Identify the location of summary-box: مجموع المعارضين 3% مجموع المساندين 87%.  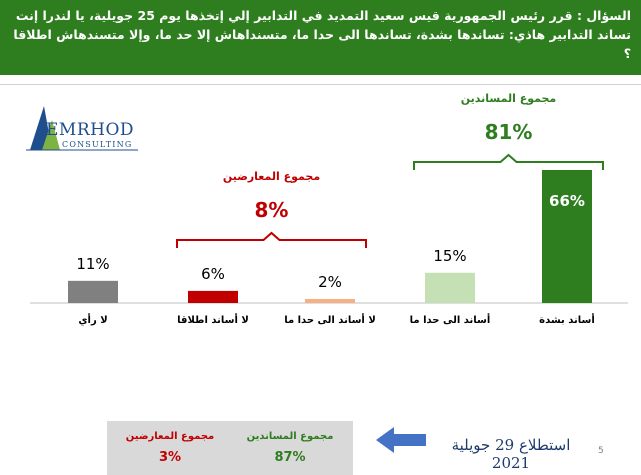
(230, 448).